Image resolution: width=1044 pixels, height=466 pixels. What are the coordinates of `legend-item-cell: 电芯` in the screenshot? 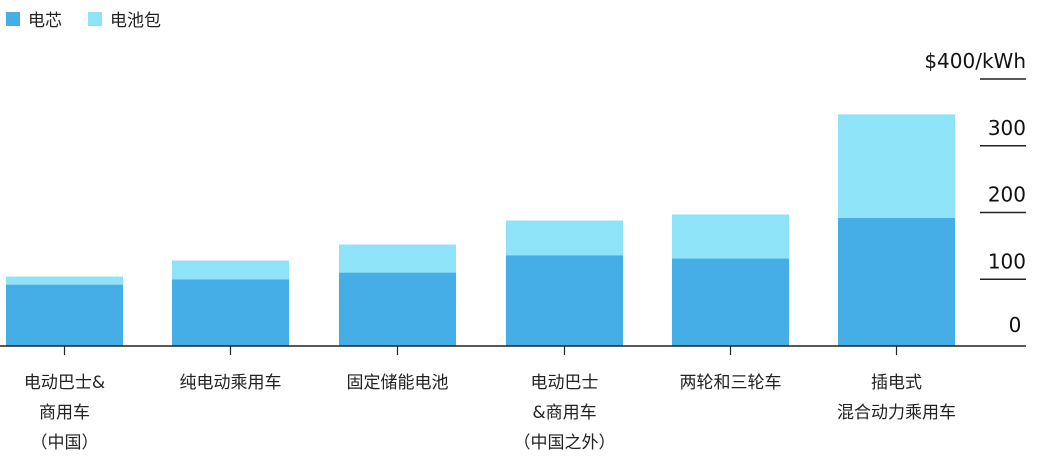 It's located at (34, 18).